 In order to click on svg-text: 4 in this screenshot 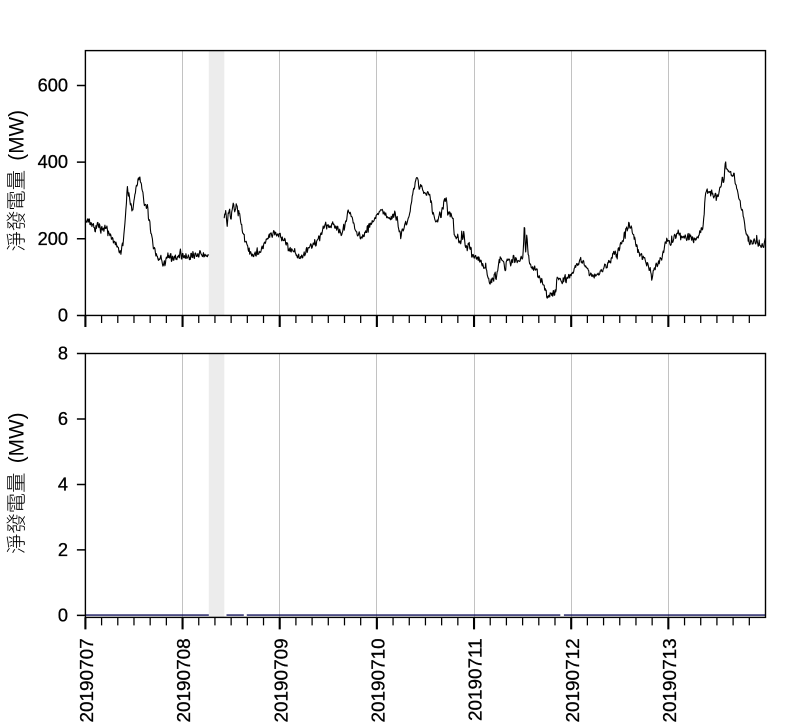, I will do `click(63, 485)`.